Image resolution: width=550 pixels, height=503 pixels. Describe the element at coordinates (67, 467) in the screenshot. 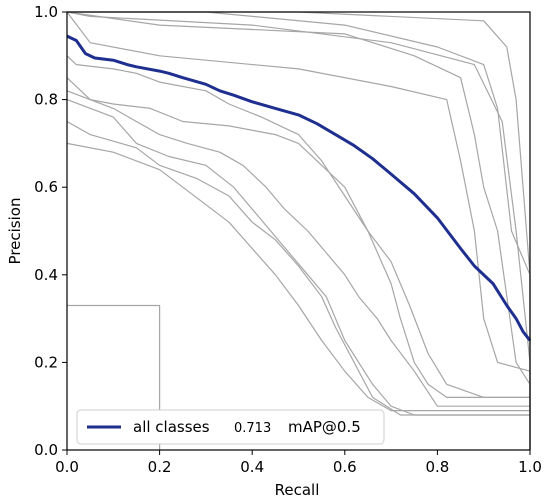

I see `x-tick-label: 0.0` at that location.